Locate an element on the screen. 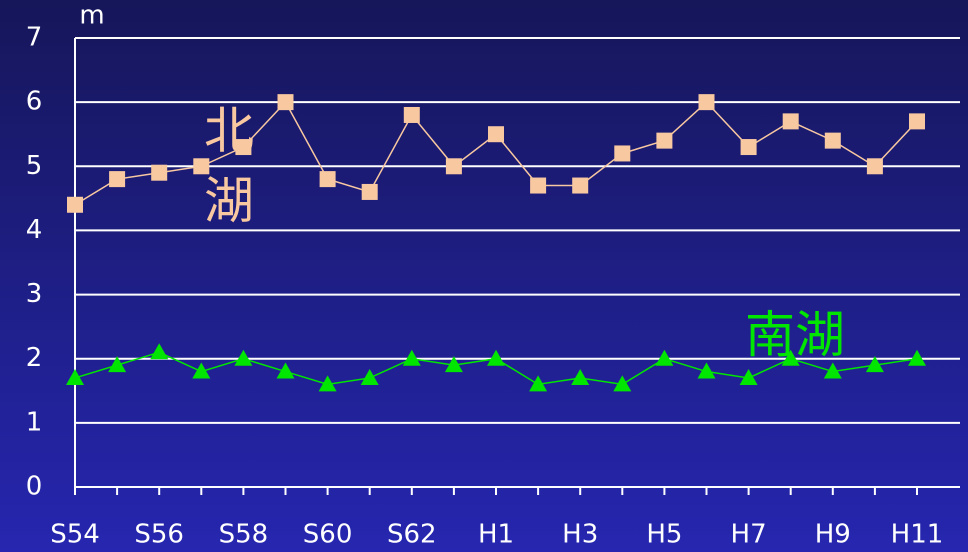  x-tick-label: H5 is located at coordinates (664, 535).